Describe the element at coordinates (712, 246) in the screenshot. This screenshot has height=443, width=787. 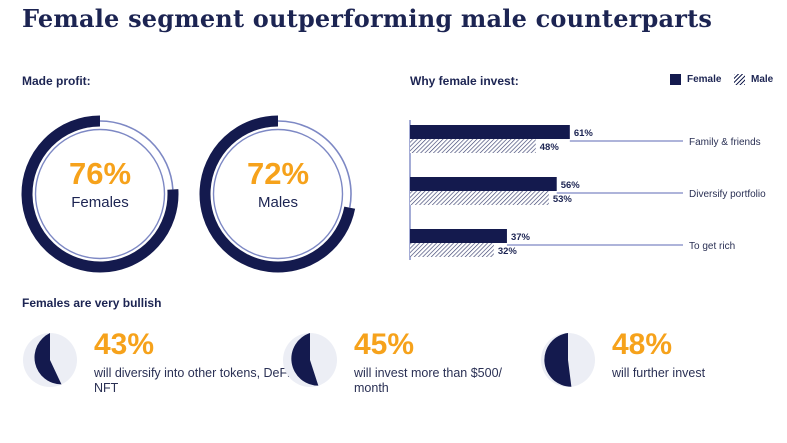
I see `category-label-2: To get rich` at that location.